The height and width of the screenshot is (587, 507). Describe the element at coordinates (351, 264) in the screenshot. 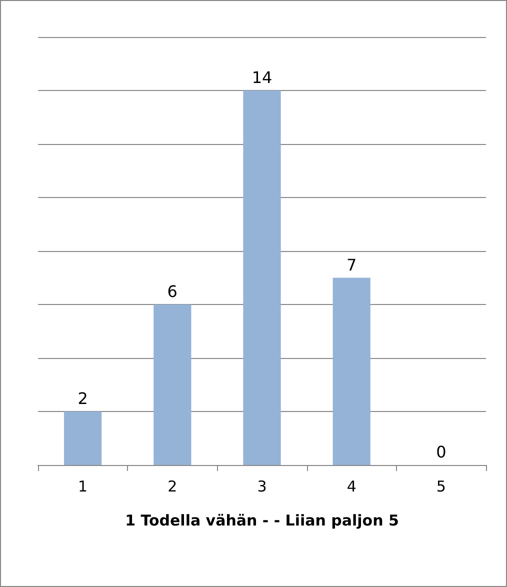

I see `data-label: 7` at that location.